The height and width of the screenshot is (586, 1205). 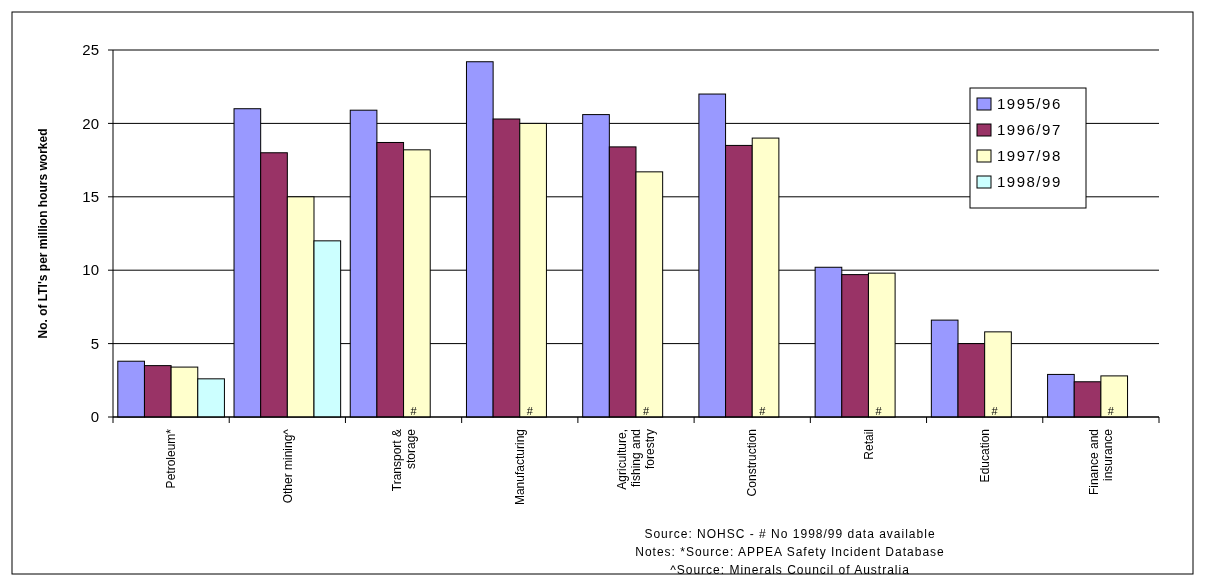 I want to click on y-tick-label: 15, so click(x=90, y=197).